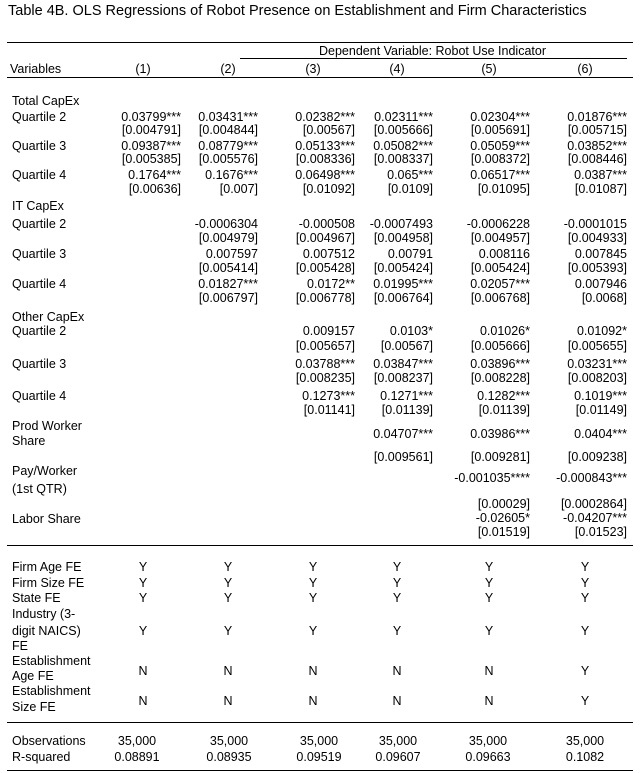 The image size is (640, 773). I want to click on coefficient: 0.1273***, so click(328, 396).